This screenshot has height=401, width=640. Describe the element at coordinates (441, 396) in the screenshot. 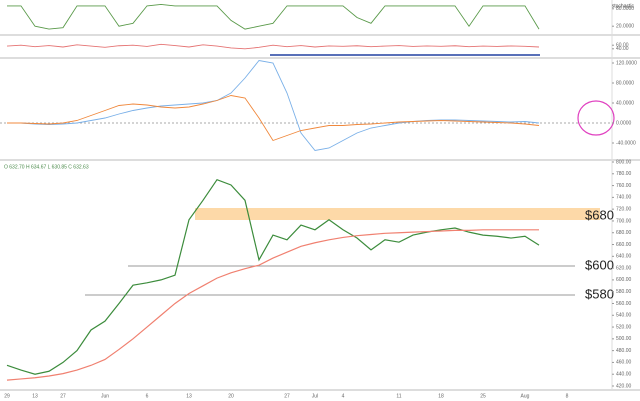

I see `x-tick-label: 18` at that location.